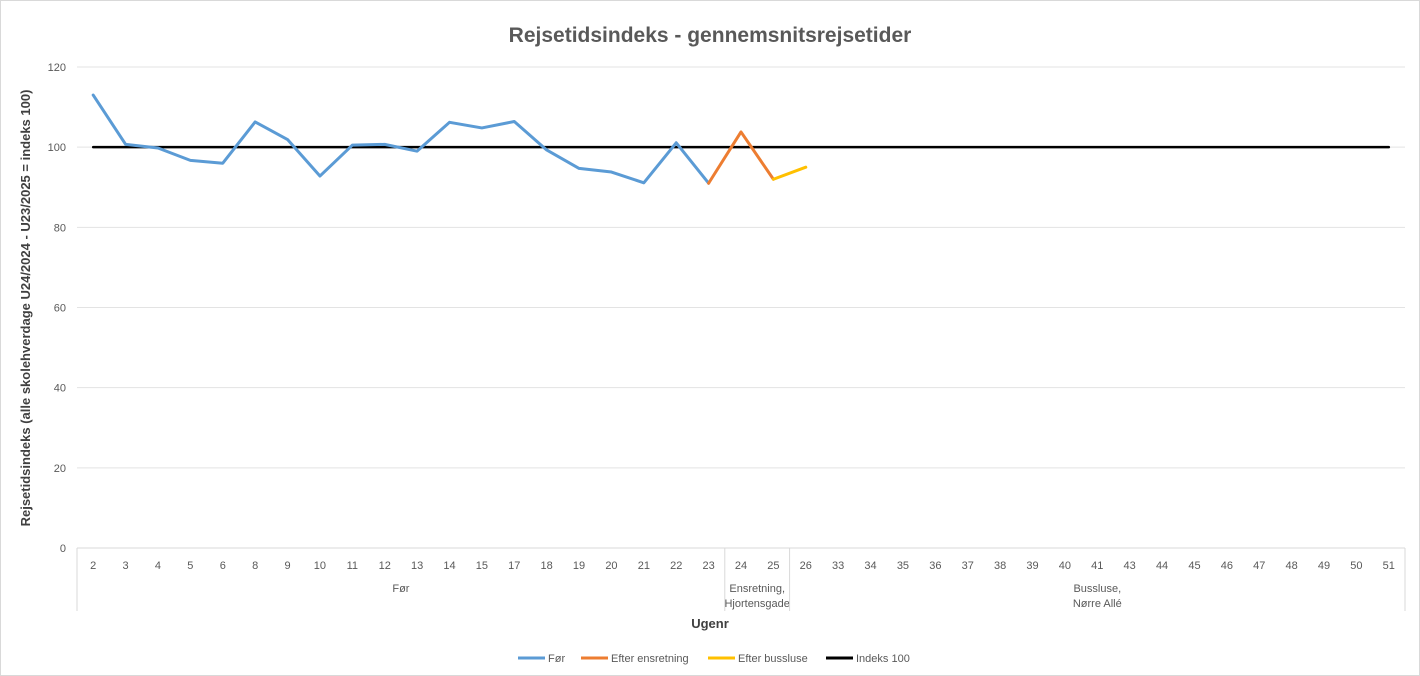 This screenshot has width=1420, height=676. I want to click on x-tick-label: 20, so click(611, 566).